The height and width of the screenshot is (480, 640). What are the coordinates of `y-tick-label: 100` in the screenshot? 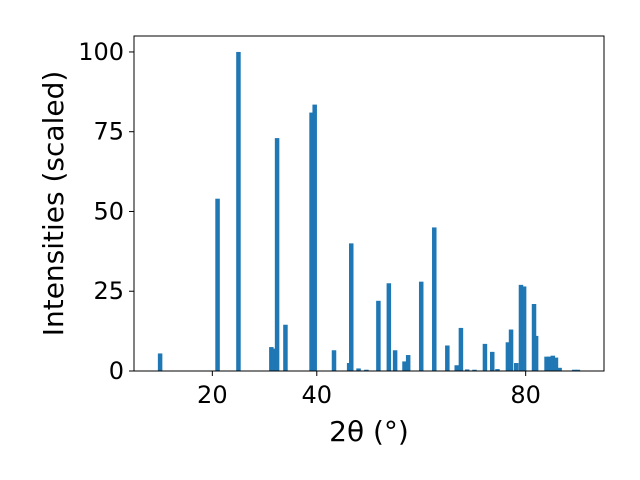 It's located at (101, 52).